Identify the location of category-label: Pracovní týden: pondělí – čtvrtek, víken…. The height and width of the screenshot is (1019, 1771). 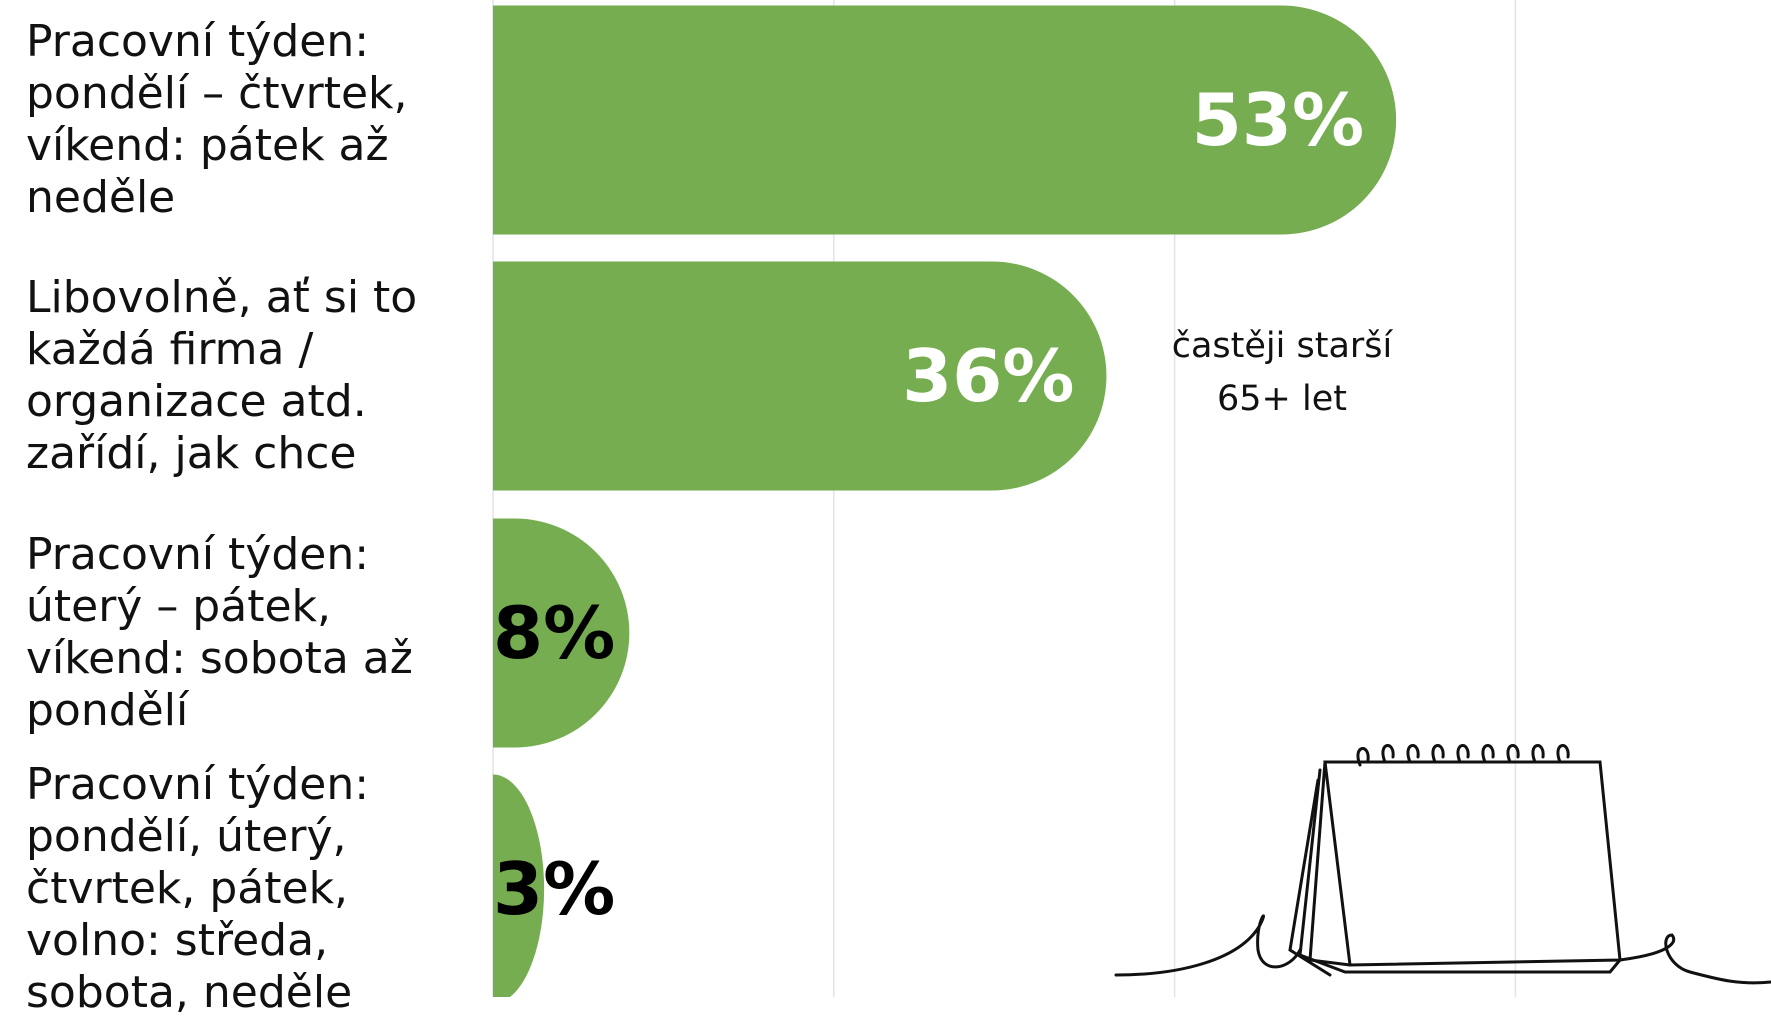
(217, 119).